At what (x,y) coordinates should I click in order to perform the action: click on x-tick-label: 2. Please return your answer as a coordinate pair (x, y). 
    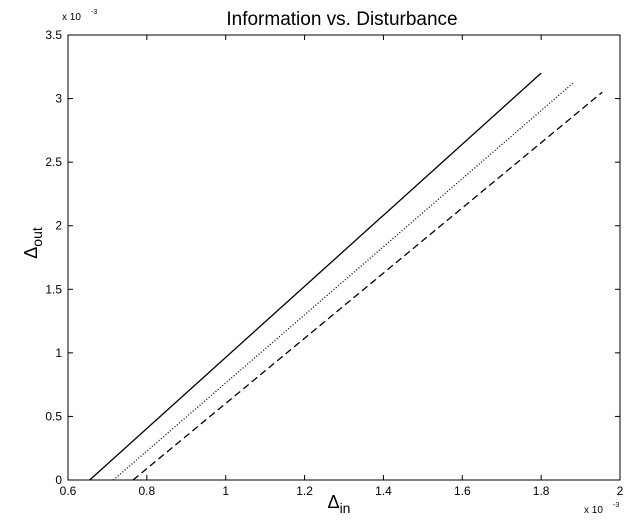
    Looking at the image, I should click on (620, 491).